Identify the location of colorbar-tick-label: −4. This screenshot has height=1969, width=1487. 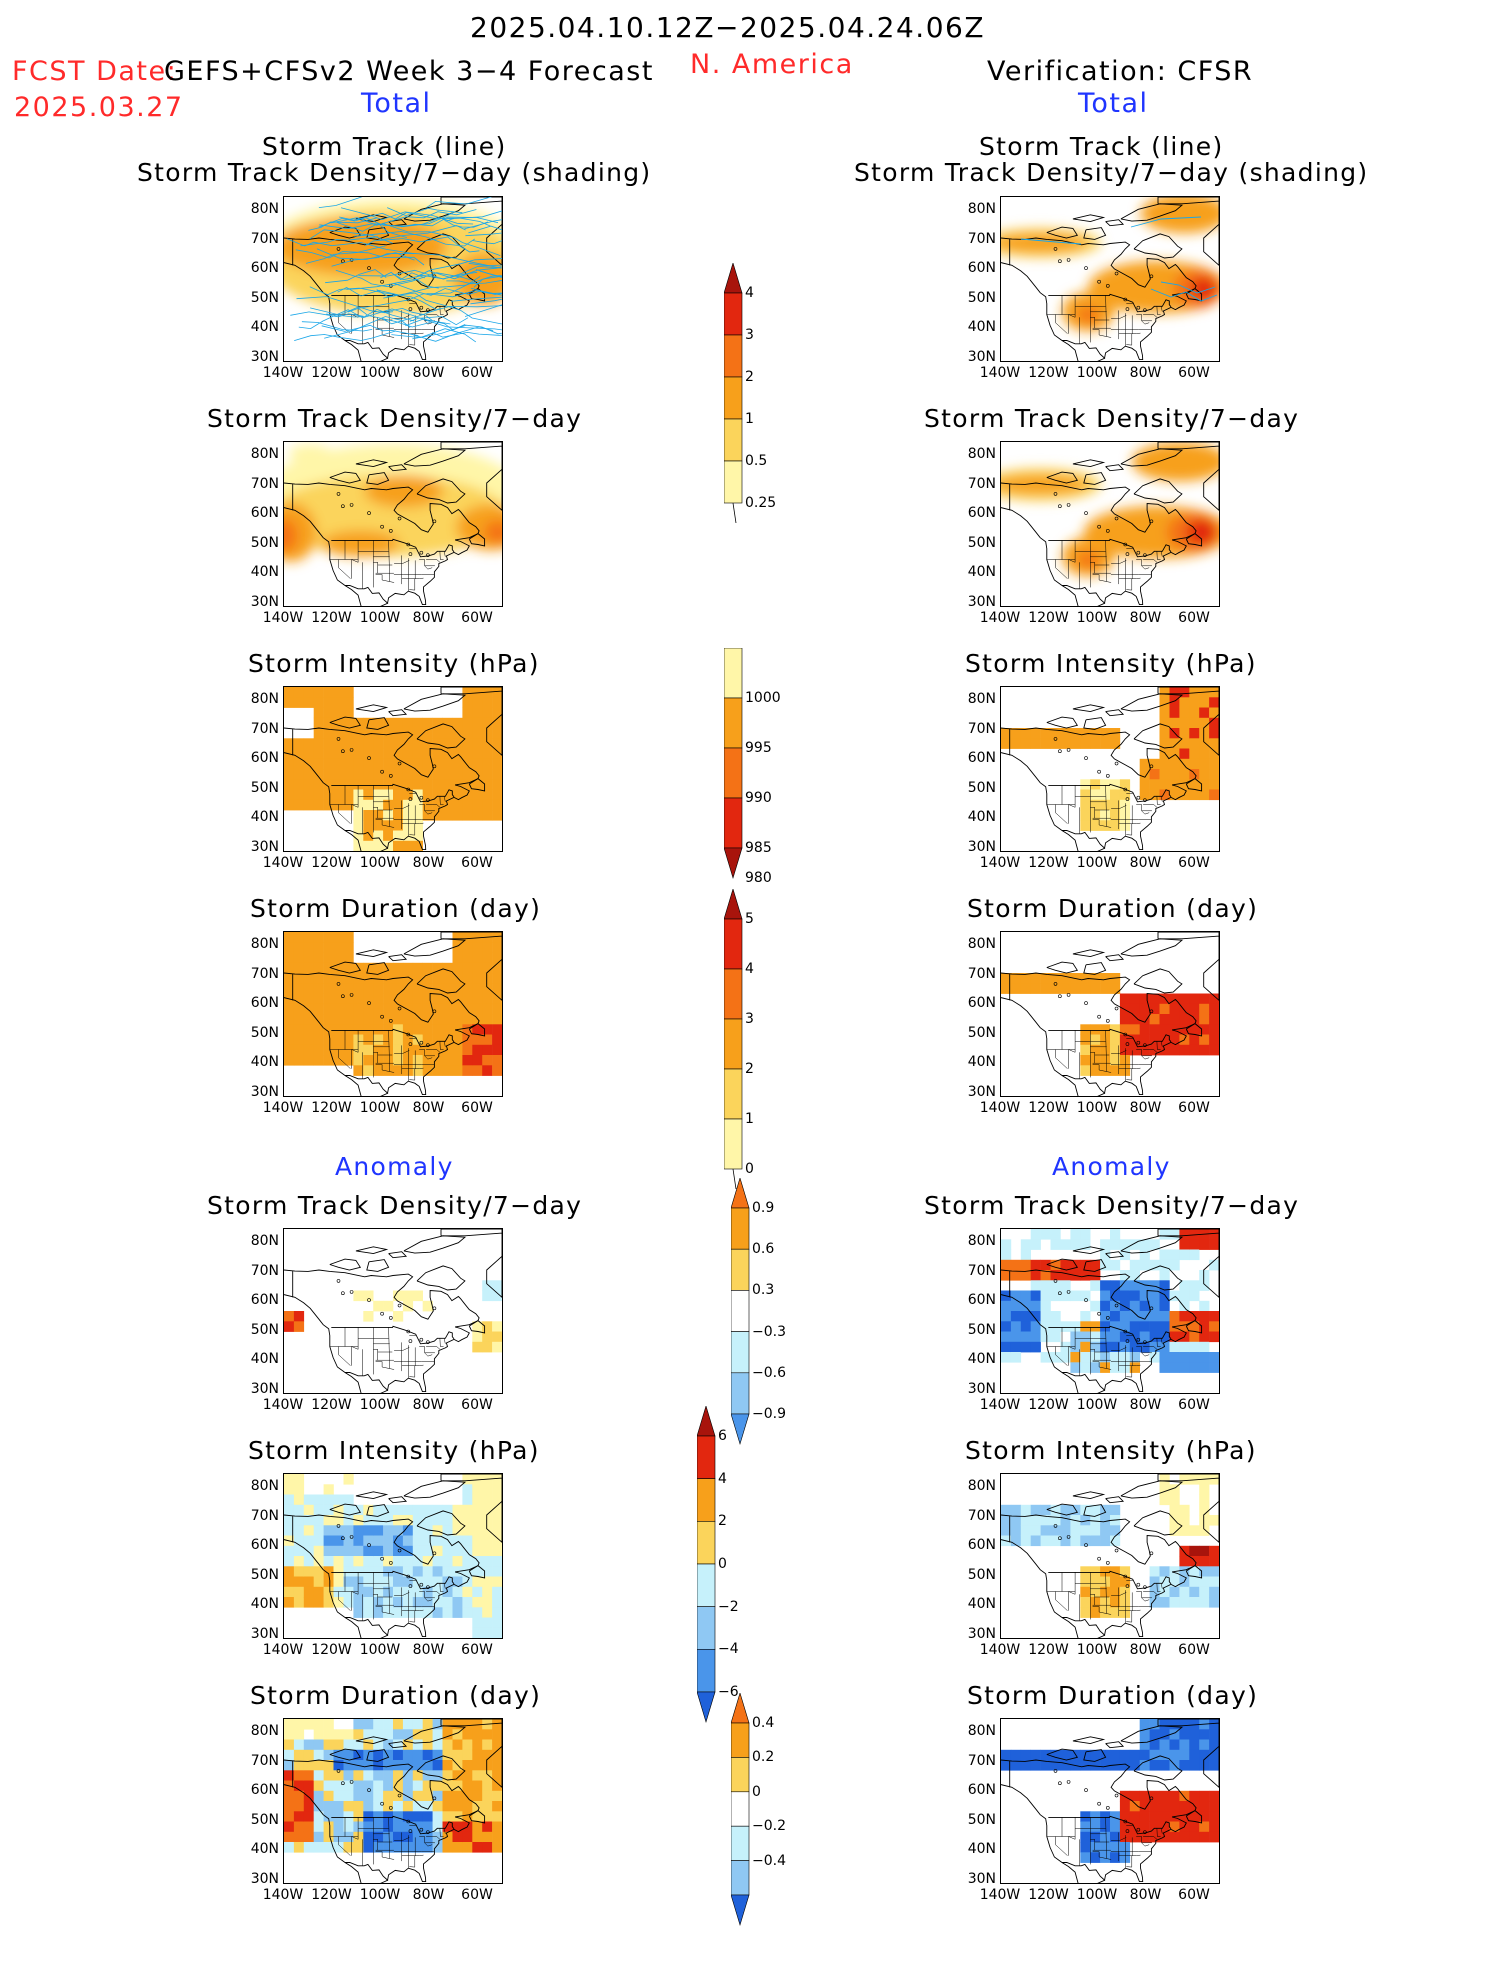
(728, 1649).